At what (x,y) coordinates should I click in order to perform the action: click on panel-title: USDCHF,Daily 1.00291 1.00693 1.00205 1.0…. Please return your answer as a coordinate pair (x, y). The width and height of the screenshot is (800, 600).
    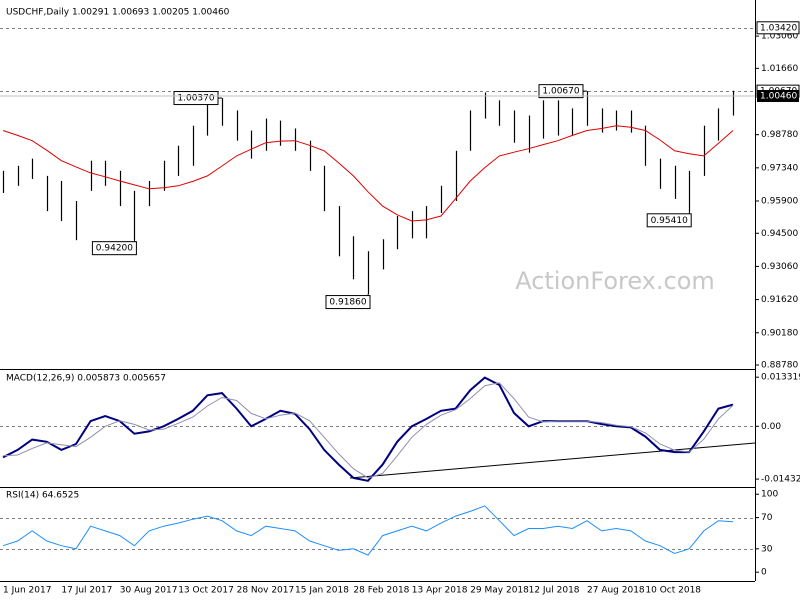
    Looking at the image, I should click on (118, 13).